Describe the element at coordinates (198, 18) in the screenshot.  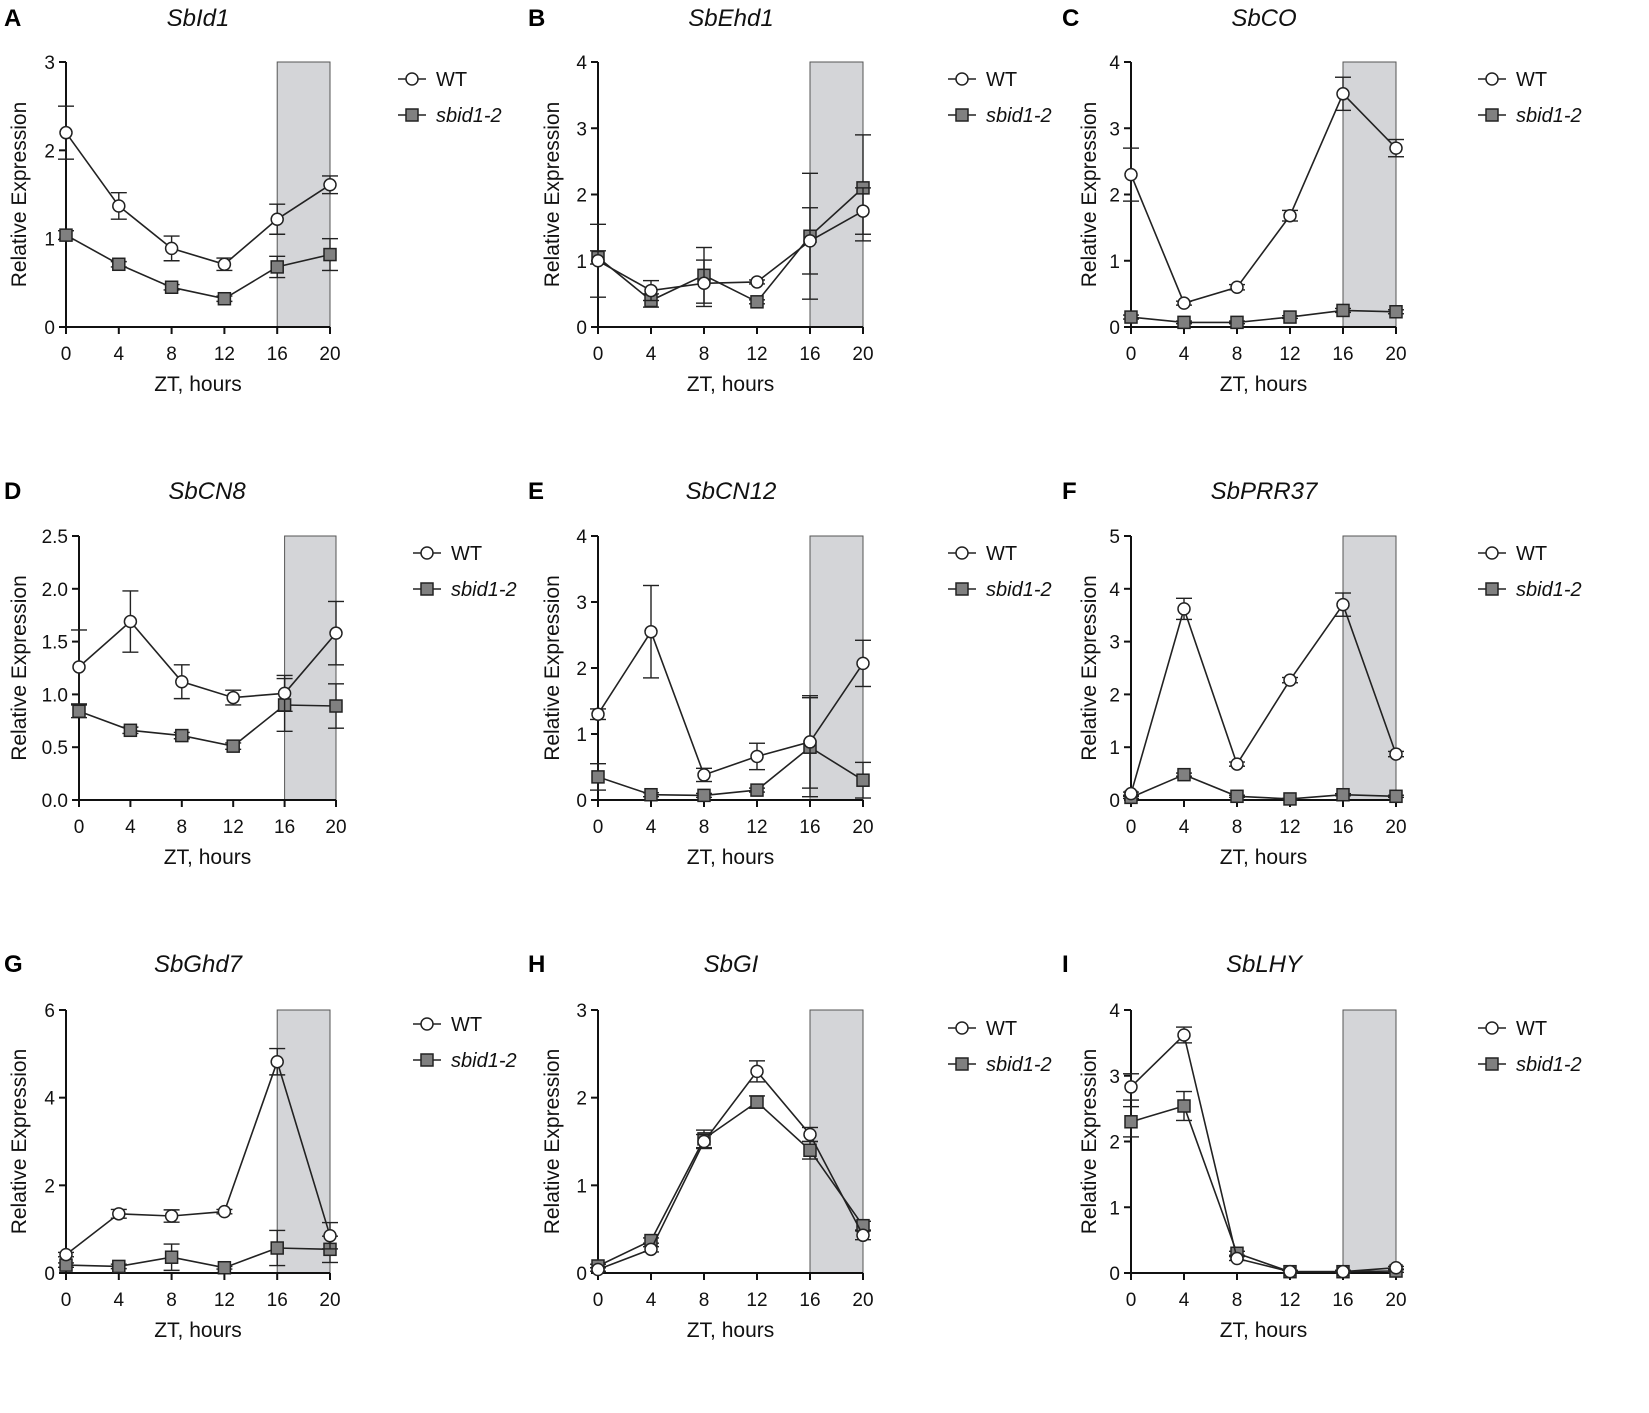
I see `panel-title: SbId1` at that location.